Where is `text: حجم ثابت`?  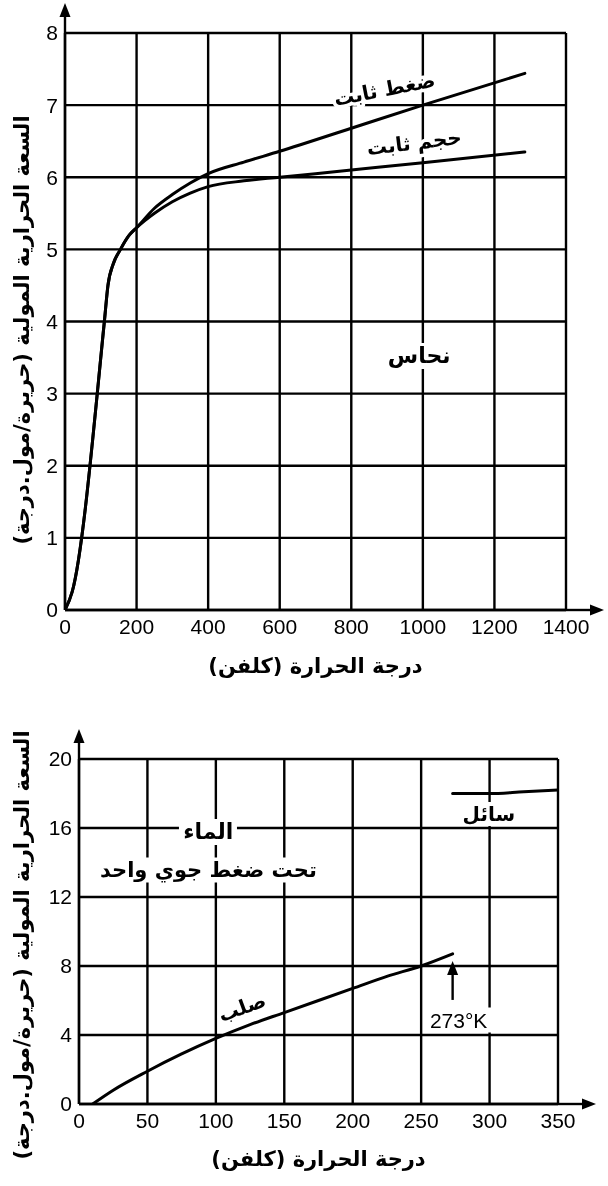 text: حجم ثابت is located at coordinates (414, 142).